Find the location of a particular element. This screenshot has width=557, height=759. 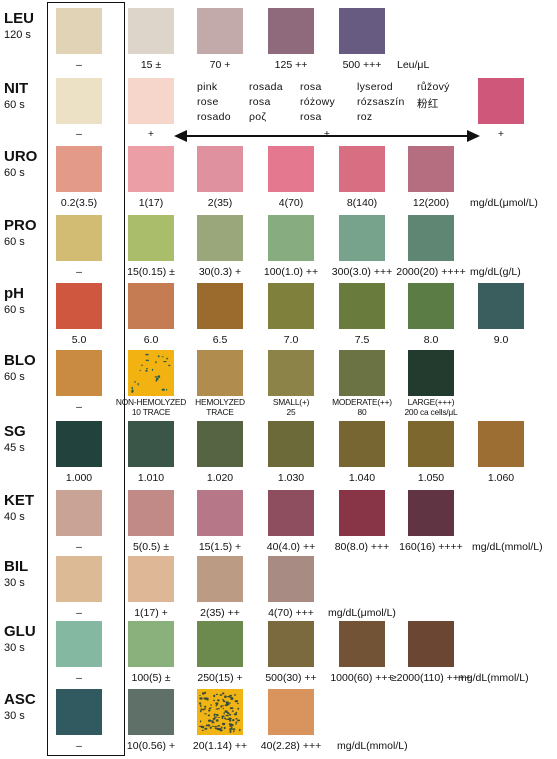

arrow-left-icon is located at coordinates (180, 136).